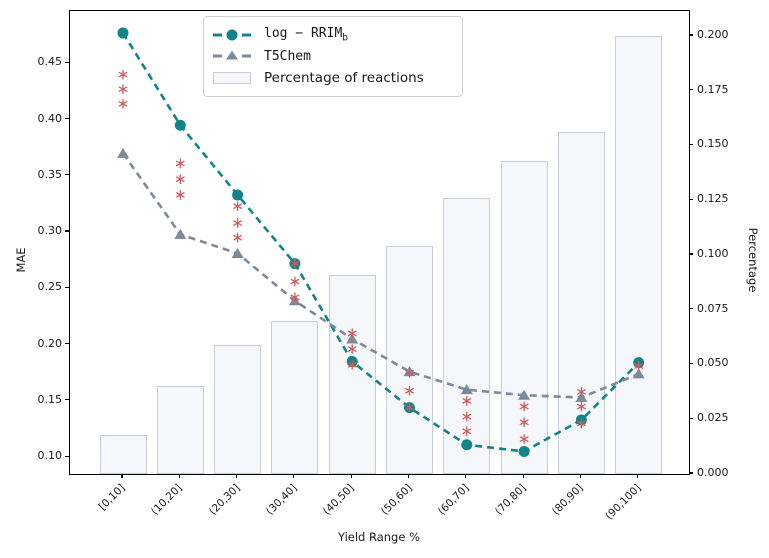  Describe the element at coordinates (713, 308) in the screenshot. I see `ytick-label-right-3: 0.075` at that location.